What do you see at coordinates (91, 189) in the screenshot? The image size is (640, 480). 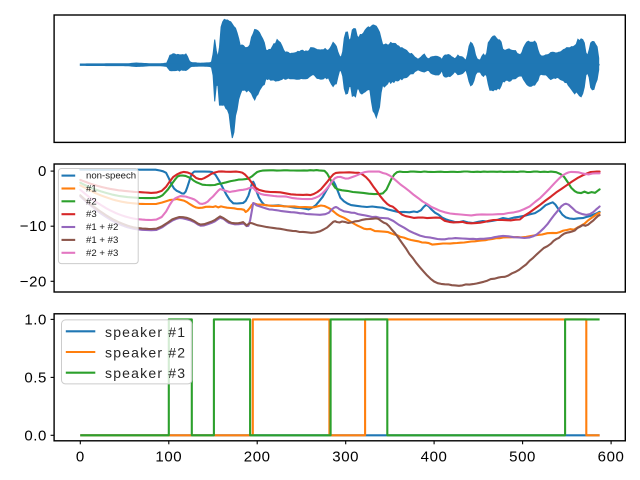 I see `svg-text: #1` at bounding box center [91, 189].